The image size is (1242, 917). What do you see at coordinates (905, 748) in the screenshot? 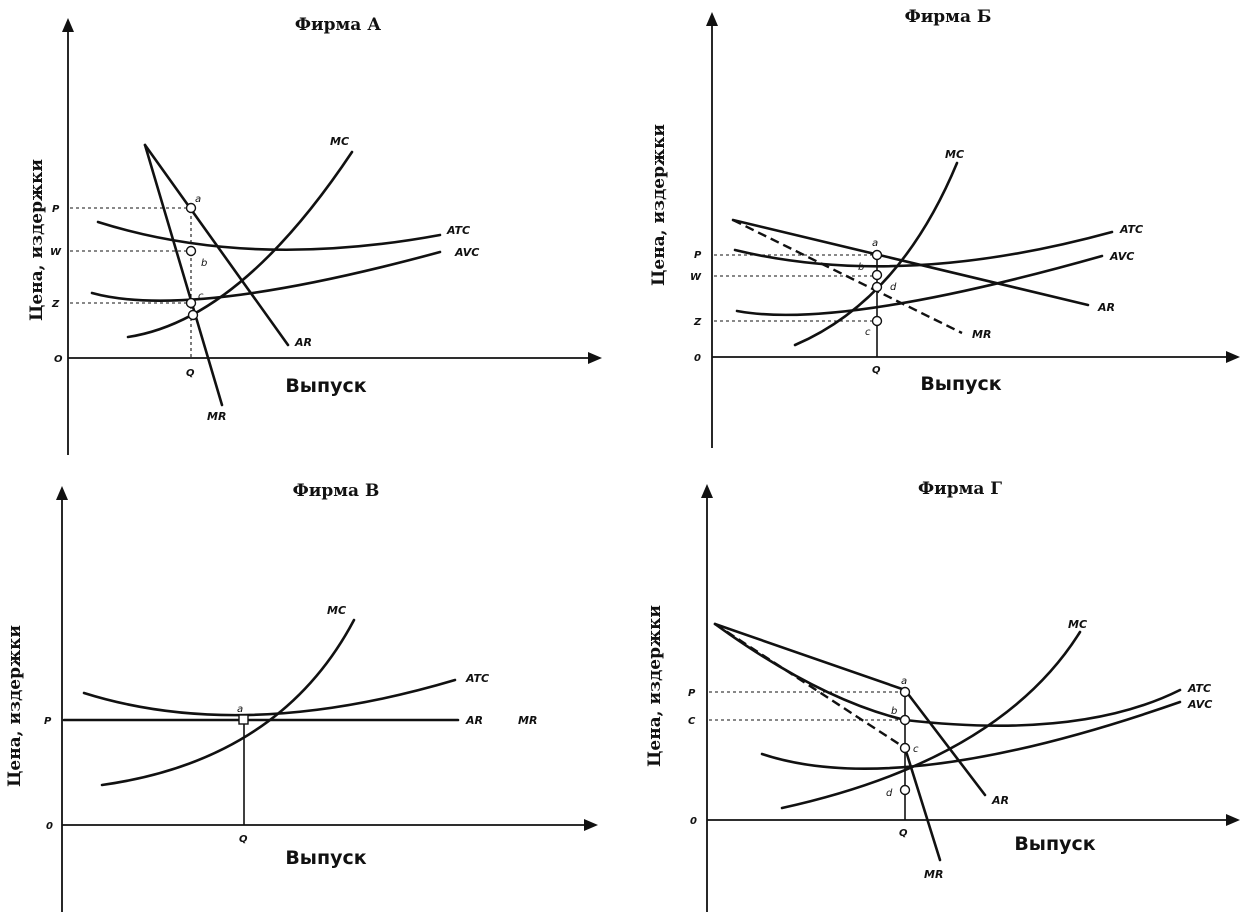
I see `panel-g-point-c` at bounding box center [905, 748].